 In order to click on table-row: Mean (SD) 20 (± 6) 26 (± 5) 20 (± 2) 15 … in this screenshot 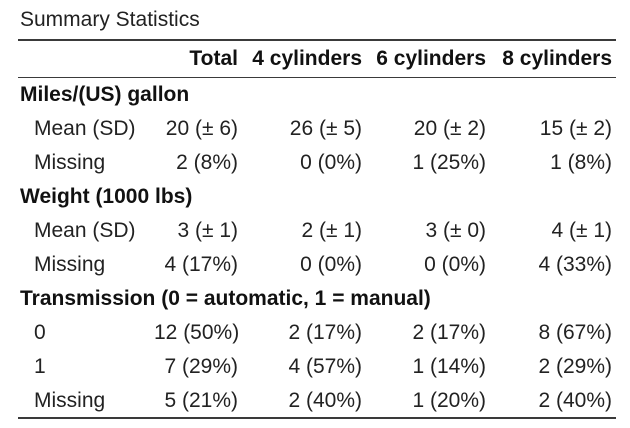, I will do `click(317, 129)`.